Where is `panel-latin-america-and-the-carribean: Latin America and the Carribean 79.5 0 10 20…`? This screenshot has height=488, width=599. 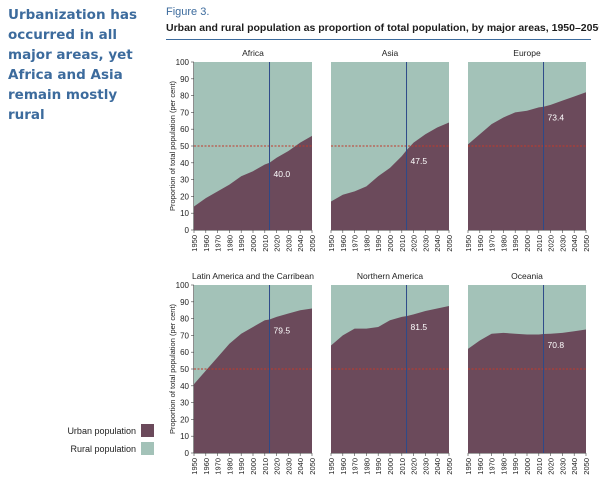 panel-latin-america-and-the-carribean: Latin America and the Carribean 79.5 0 10 20… is located at coordinates (242, 373).